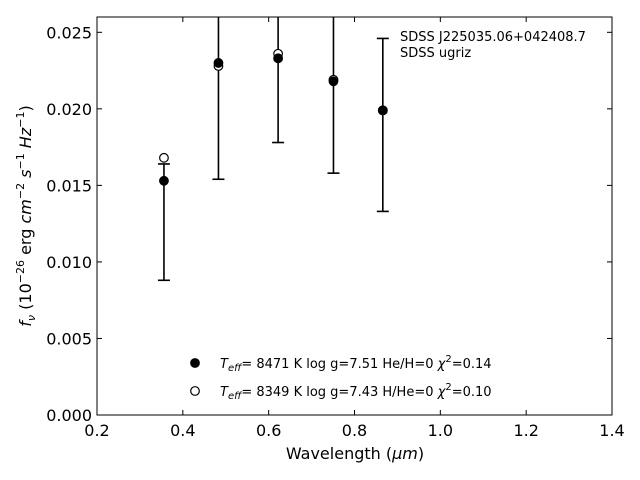 This screenshot has height=480, width=640. What do you see at coordinates (69, 338) in the screenshot?
I see `y-tick-label: 0.005` at bounding box center [69, 338].